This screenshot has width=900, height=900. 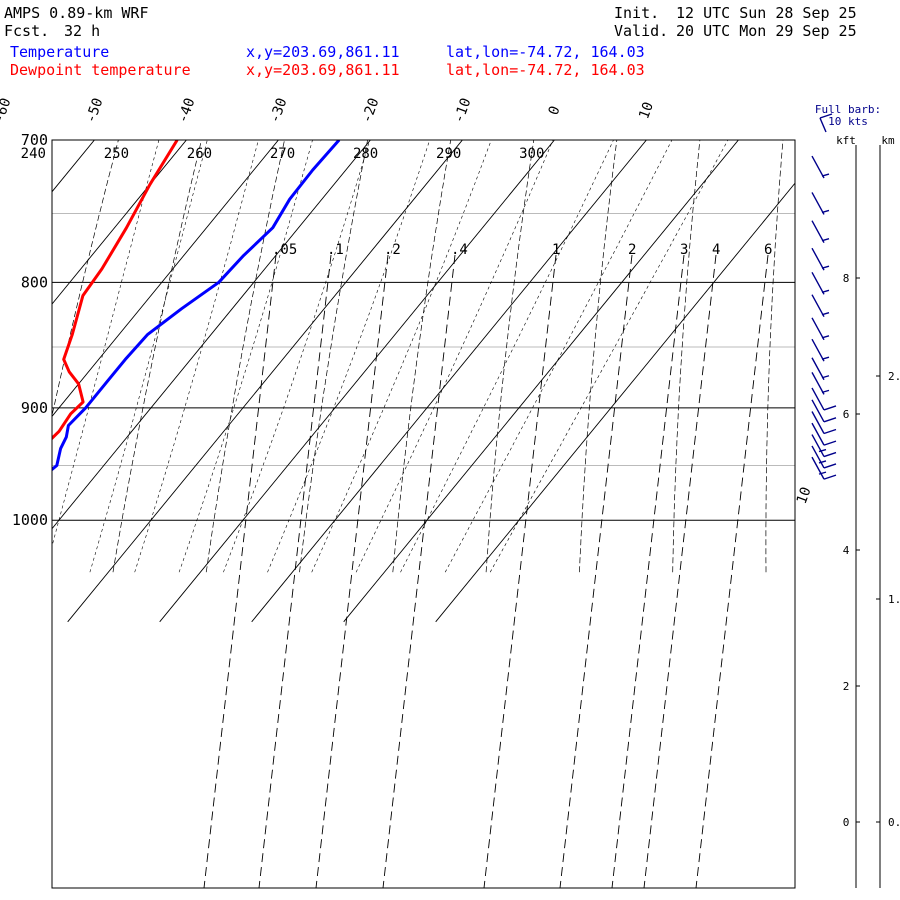 I want to click on mixing-ratio-label-.05: .05, so click(x=284, y=250).